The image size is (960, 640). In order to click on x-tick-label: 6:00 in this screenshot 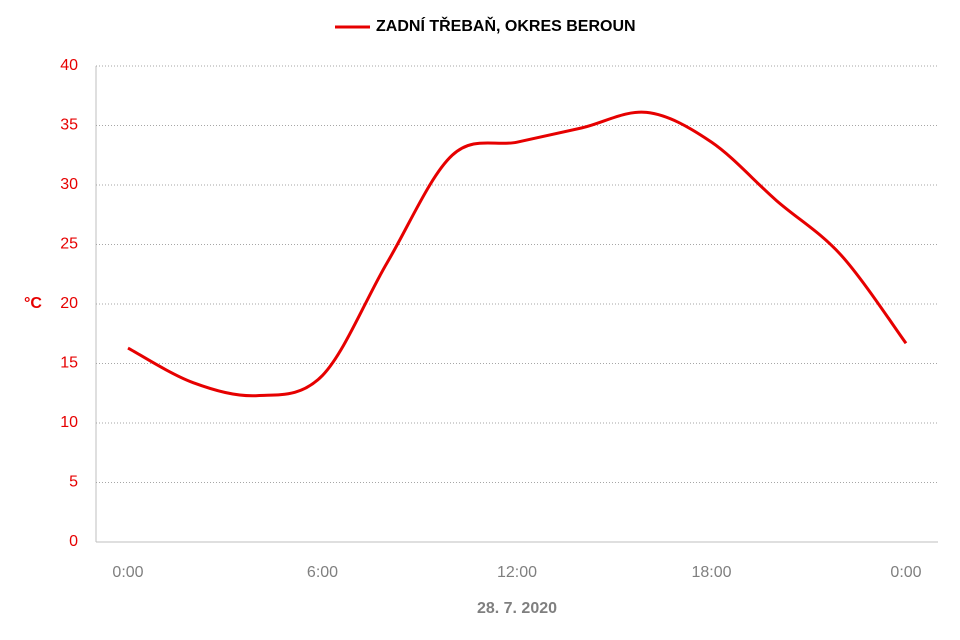, I will do `click(322, 572)`.